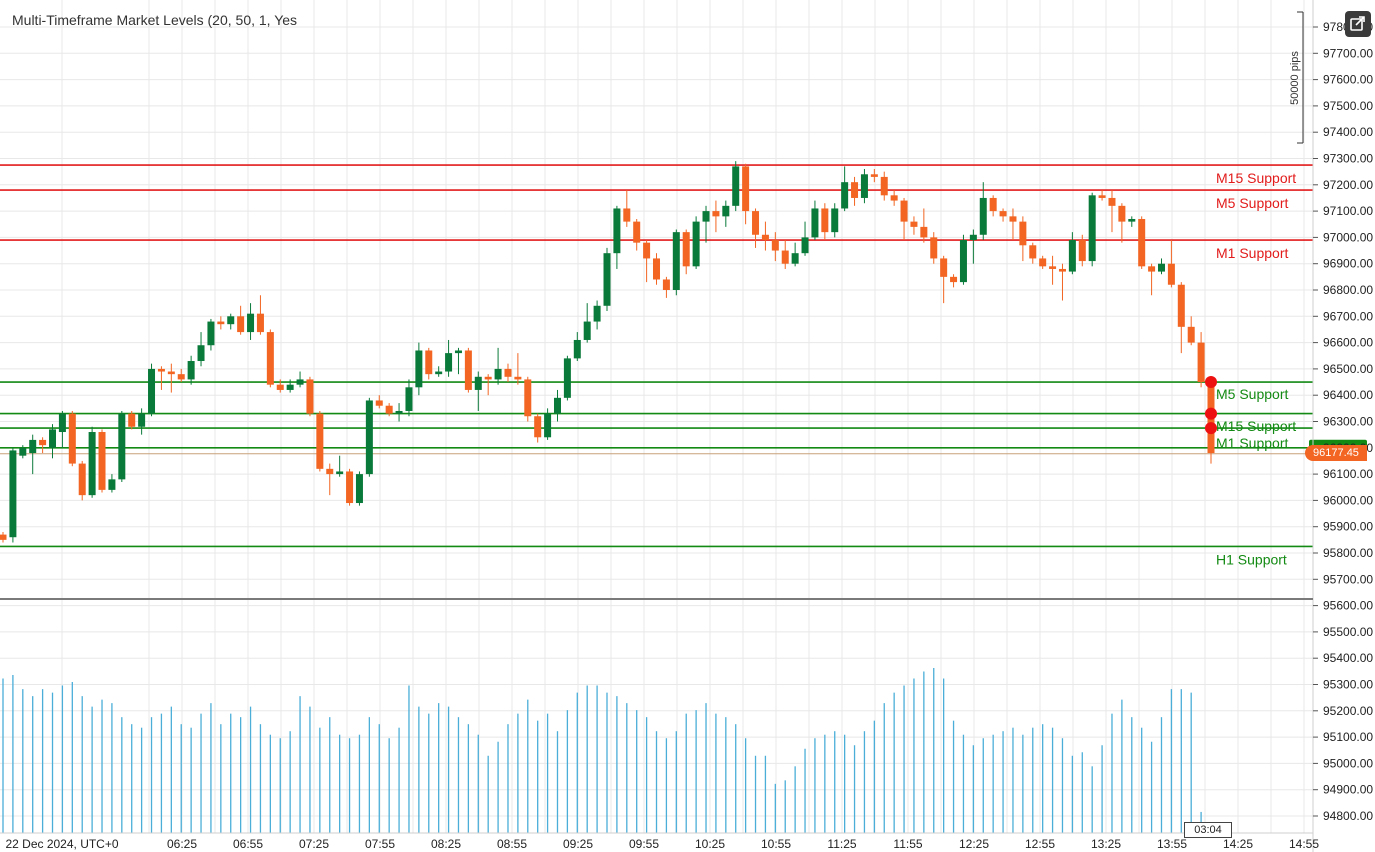  Describe the element at coordinates (1348, 316) in the screenshot. I see `price-tick-label: 96700.00` at that location.